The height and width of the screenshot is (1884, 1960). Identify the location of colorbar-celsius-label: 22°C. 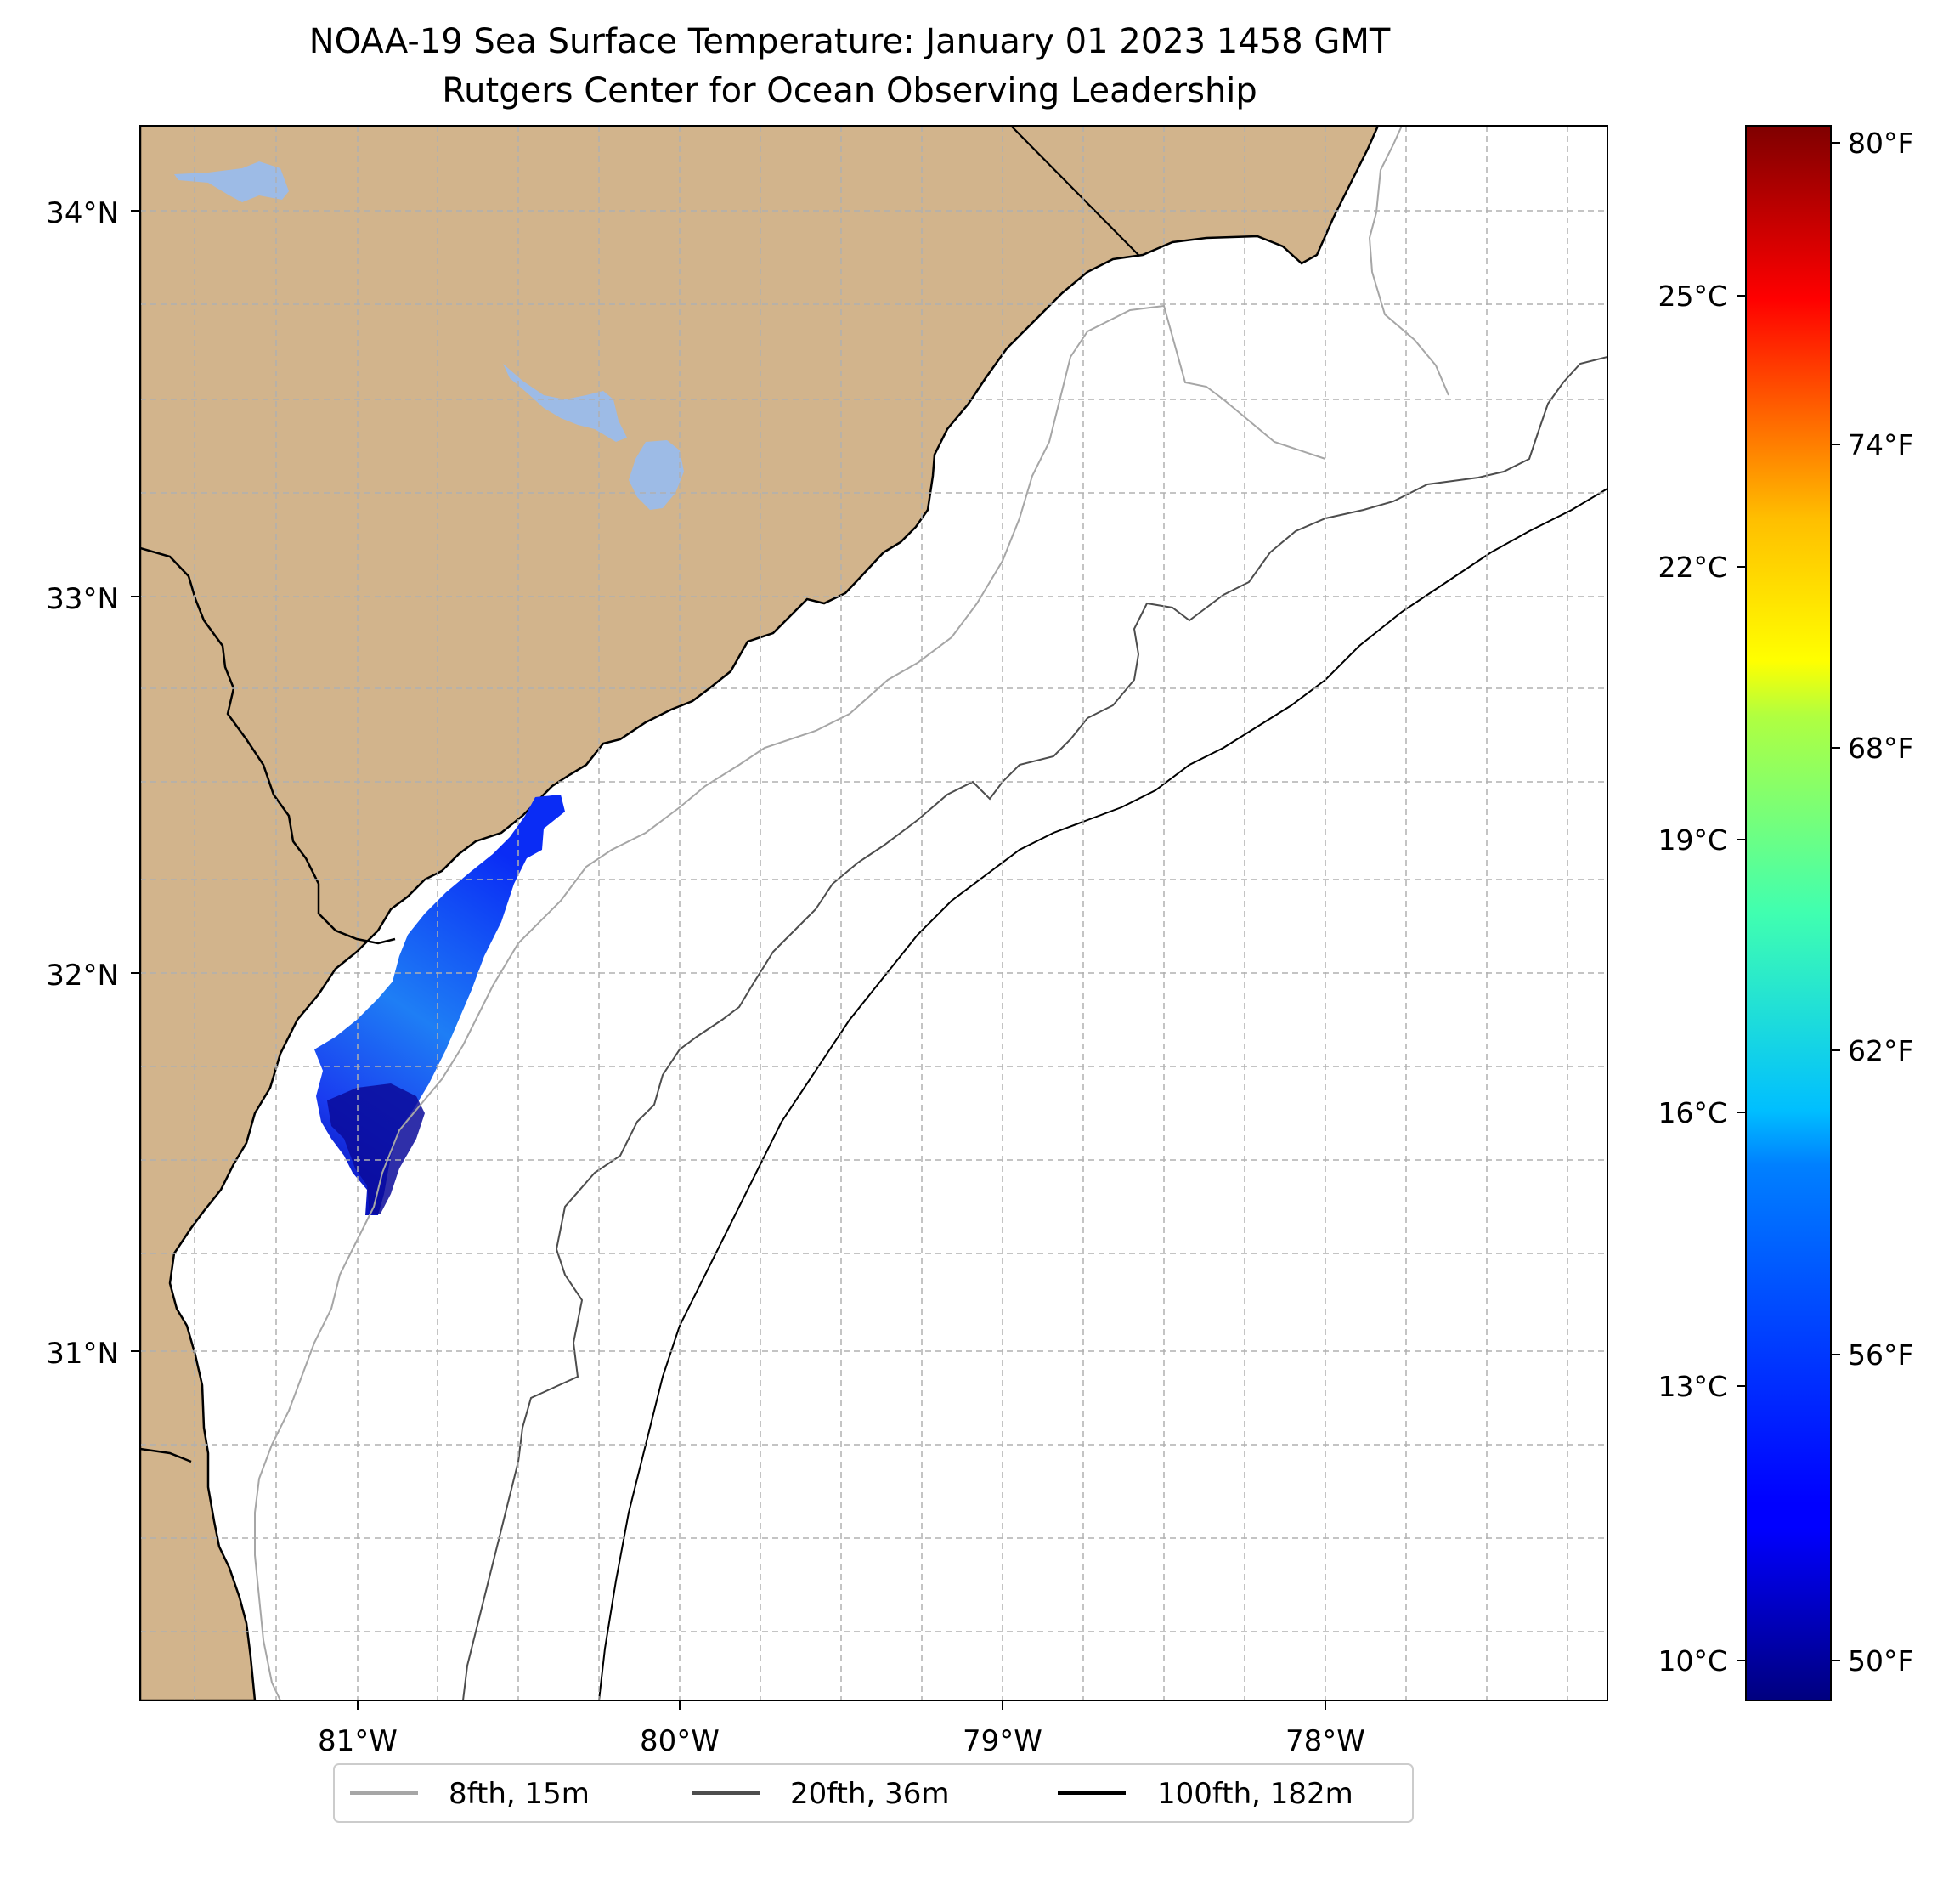
(1693, 567).